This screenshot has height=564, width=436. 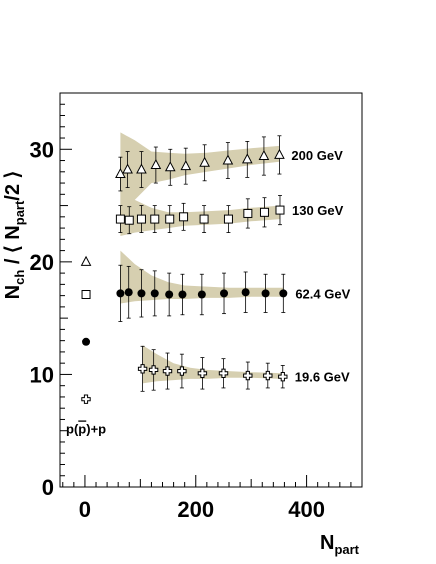 I want to click on x-tick-label: 200, so click(x=195, y=509).